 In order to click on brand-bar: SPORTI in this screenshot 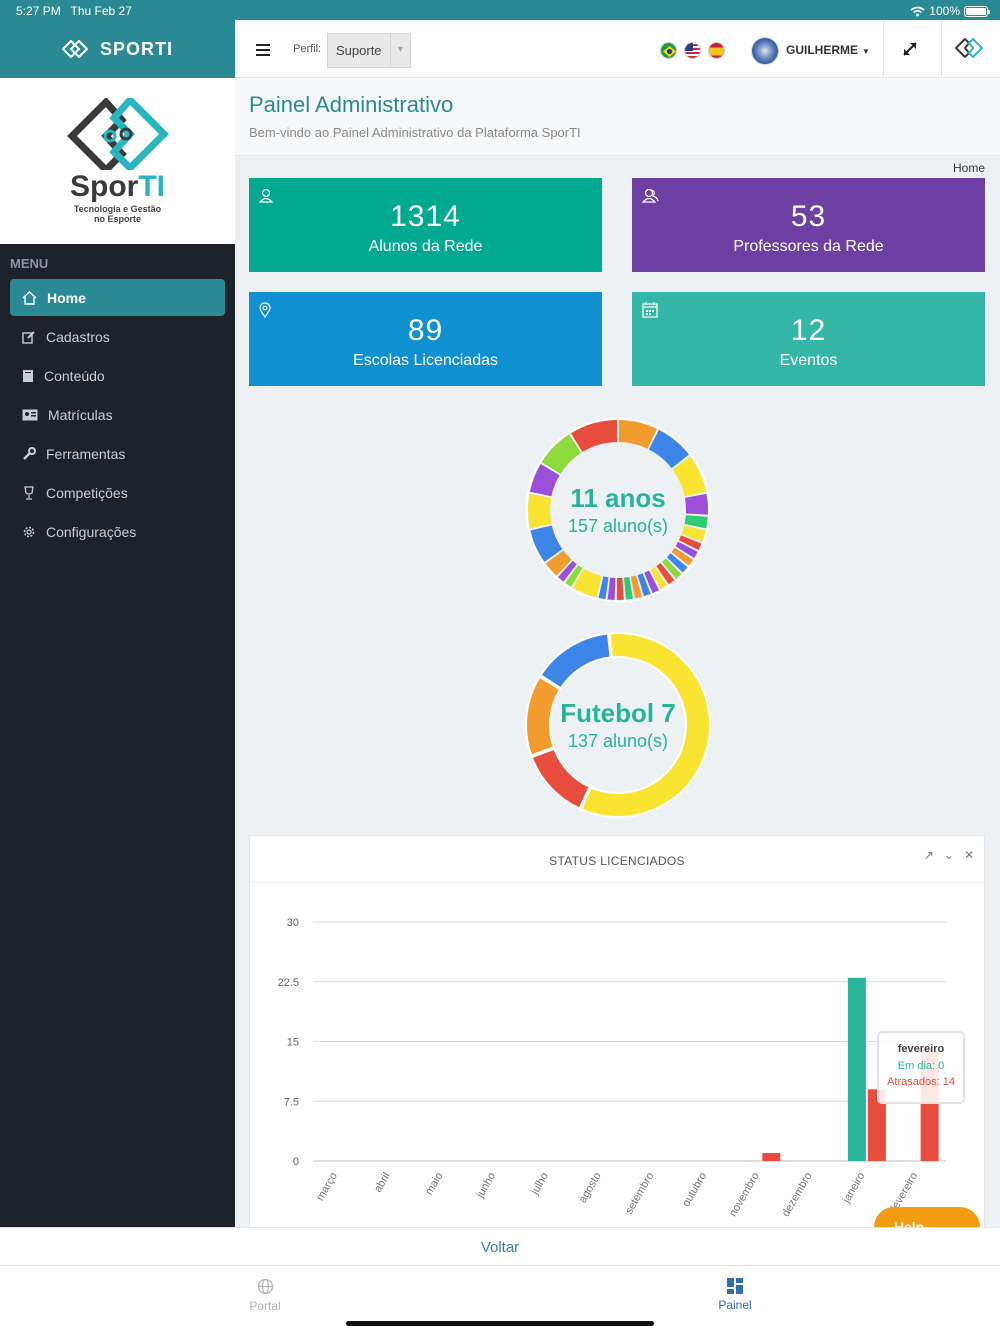, I will do `click(117, 49)`.